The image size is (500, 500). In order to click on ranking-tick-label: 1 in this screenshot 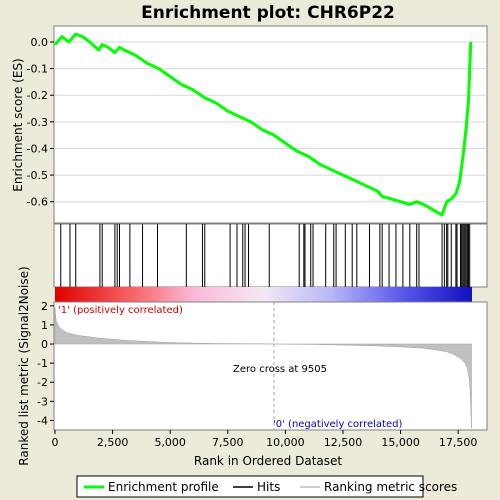, I will do `click(44, 325)`.